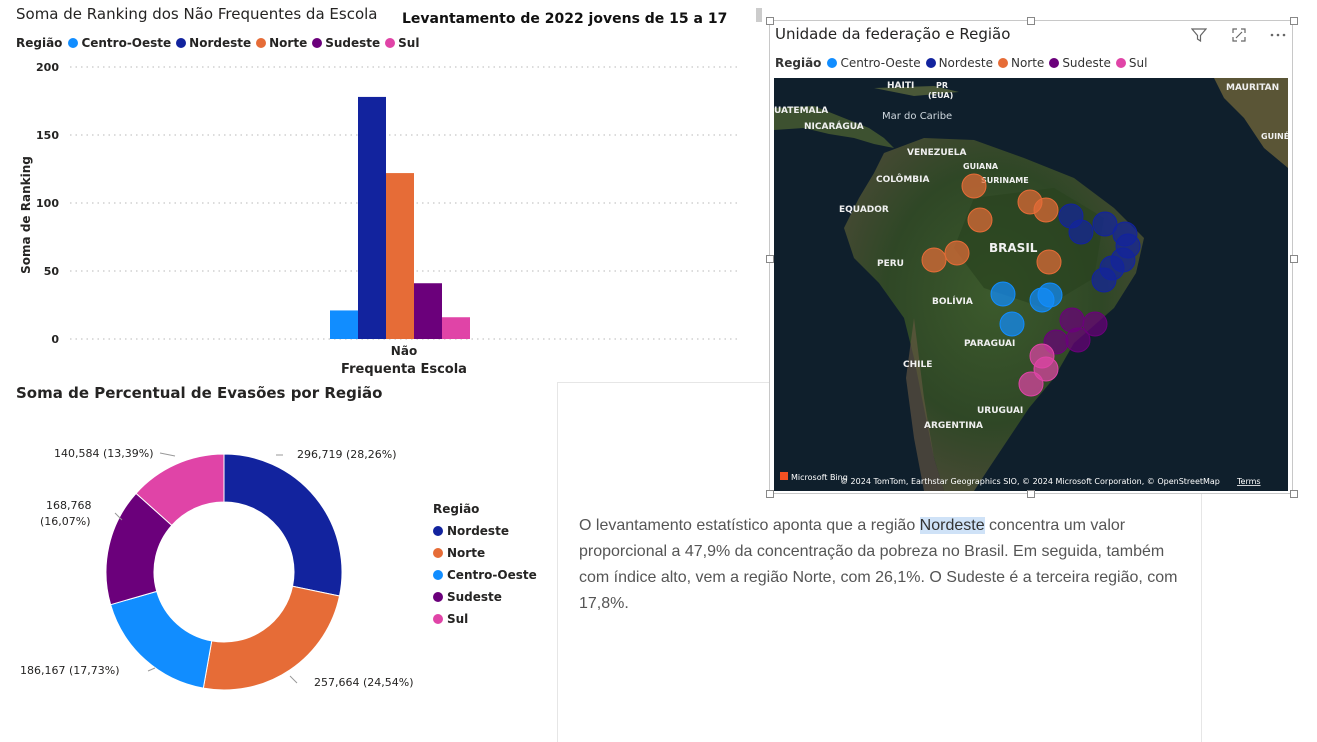 The width and height of the screenshot is (1317, 742). Describe the element at coordinates (798, 63) in the screenshot. I see `map-legend-label: Região` at that location.